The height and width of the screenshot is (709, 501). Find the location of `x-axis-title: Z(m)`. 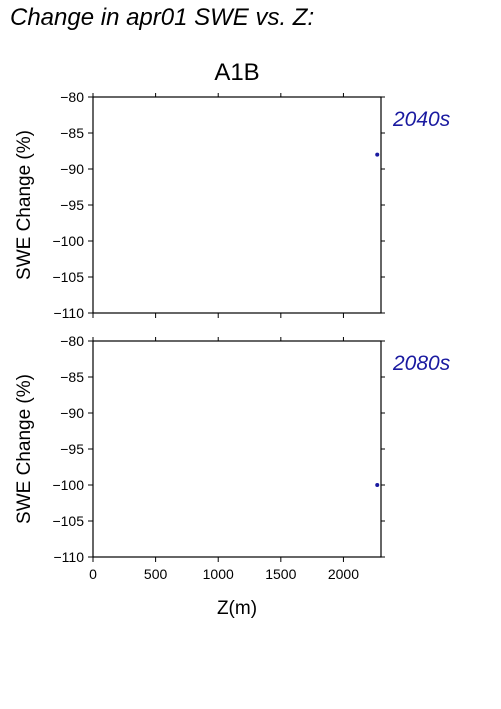

x-axis-title: Z(m) is located at coordinates (237, 608).